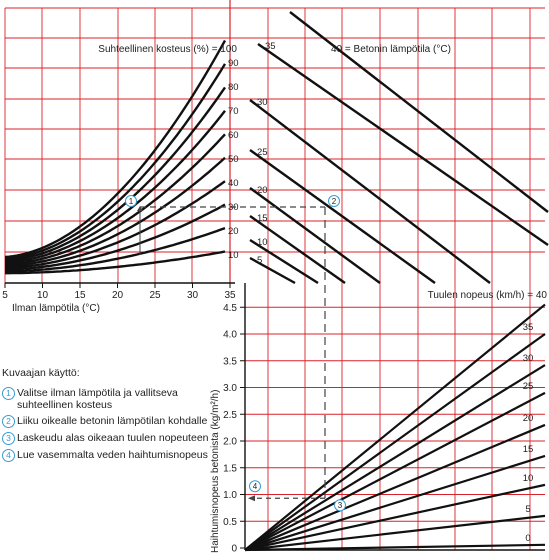  Describe the element at coordinates (262, 152) in the screenshot. I see `concrete-label-25: 25` at that location.